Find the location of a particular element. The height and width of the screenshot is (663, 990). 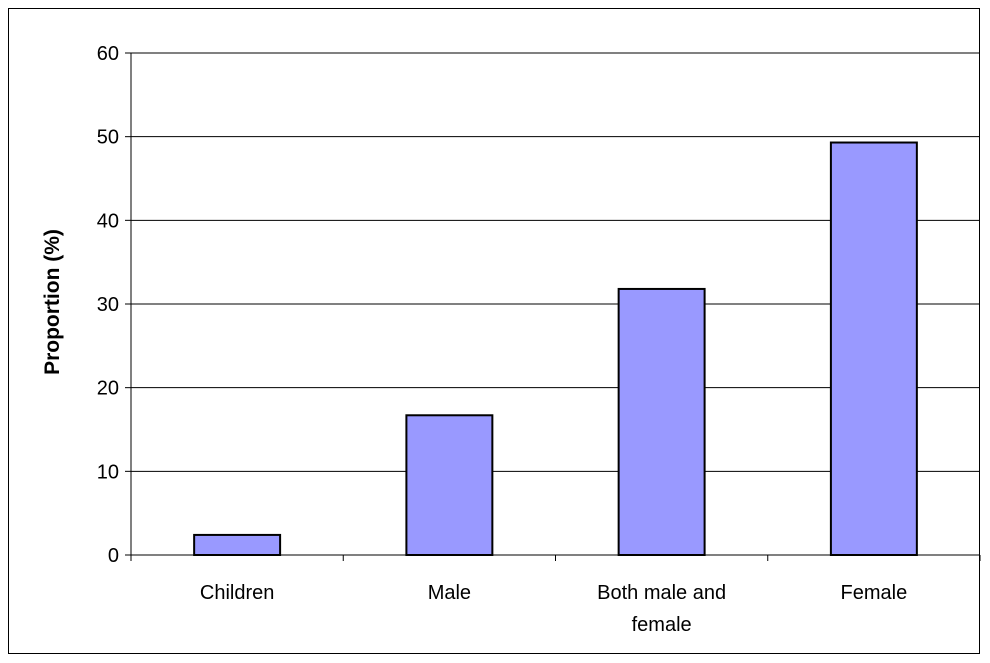

y-tick-label: 30 is located at coordinates (108, 305).